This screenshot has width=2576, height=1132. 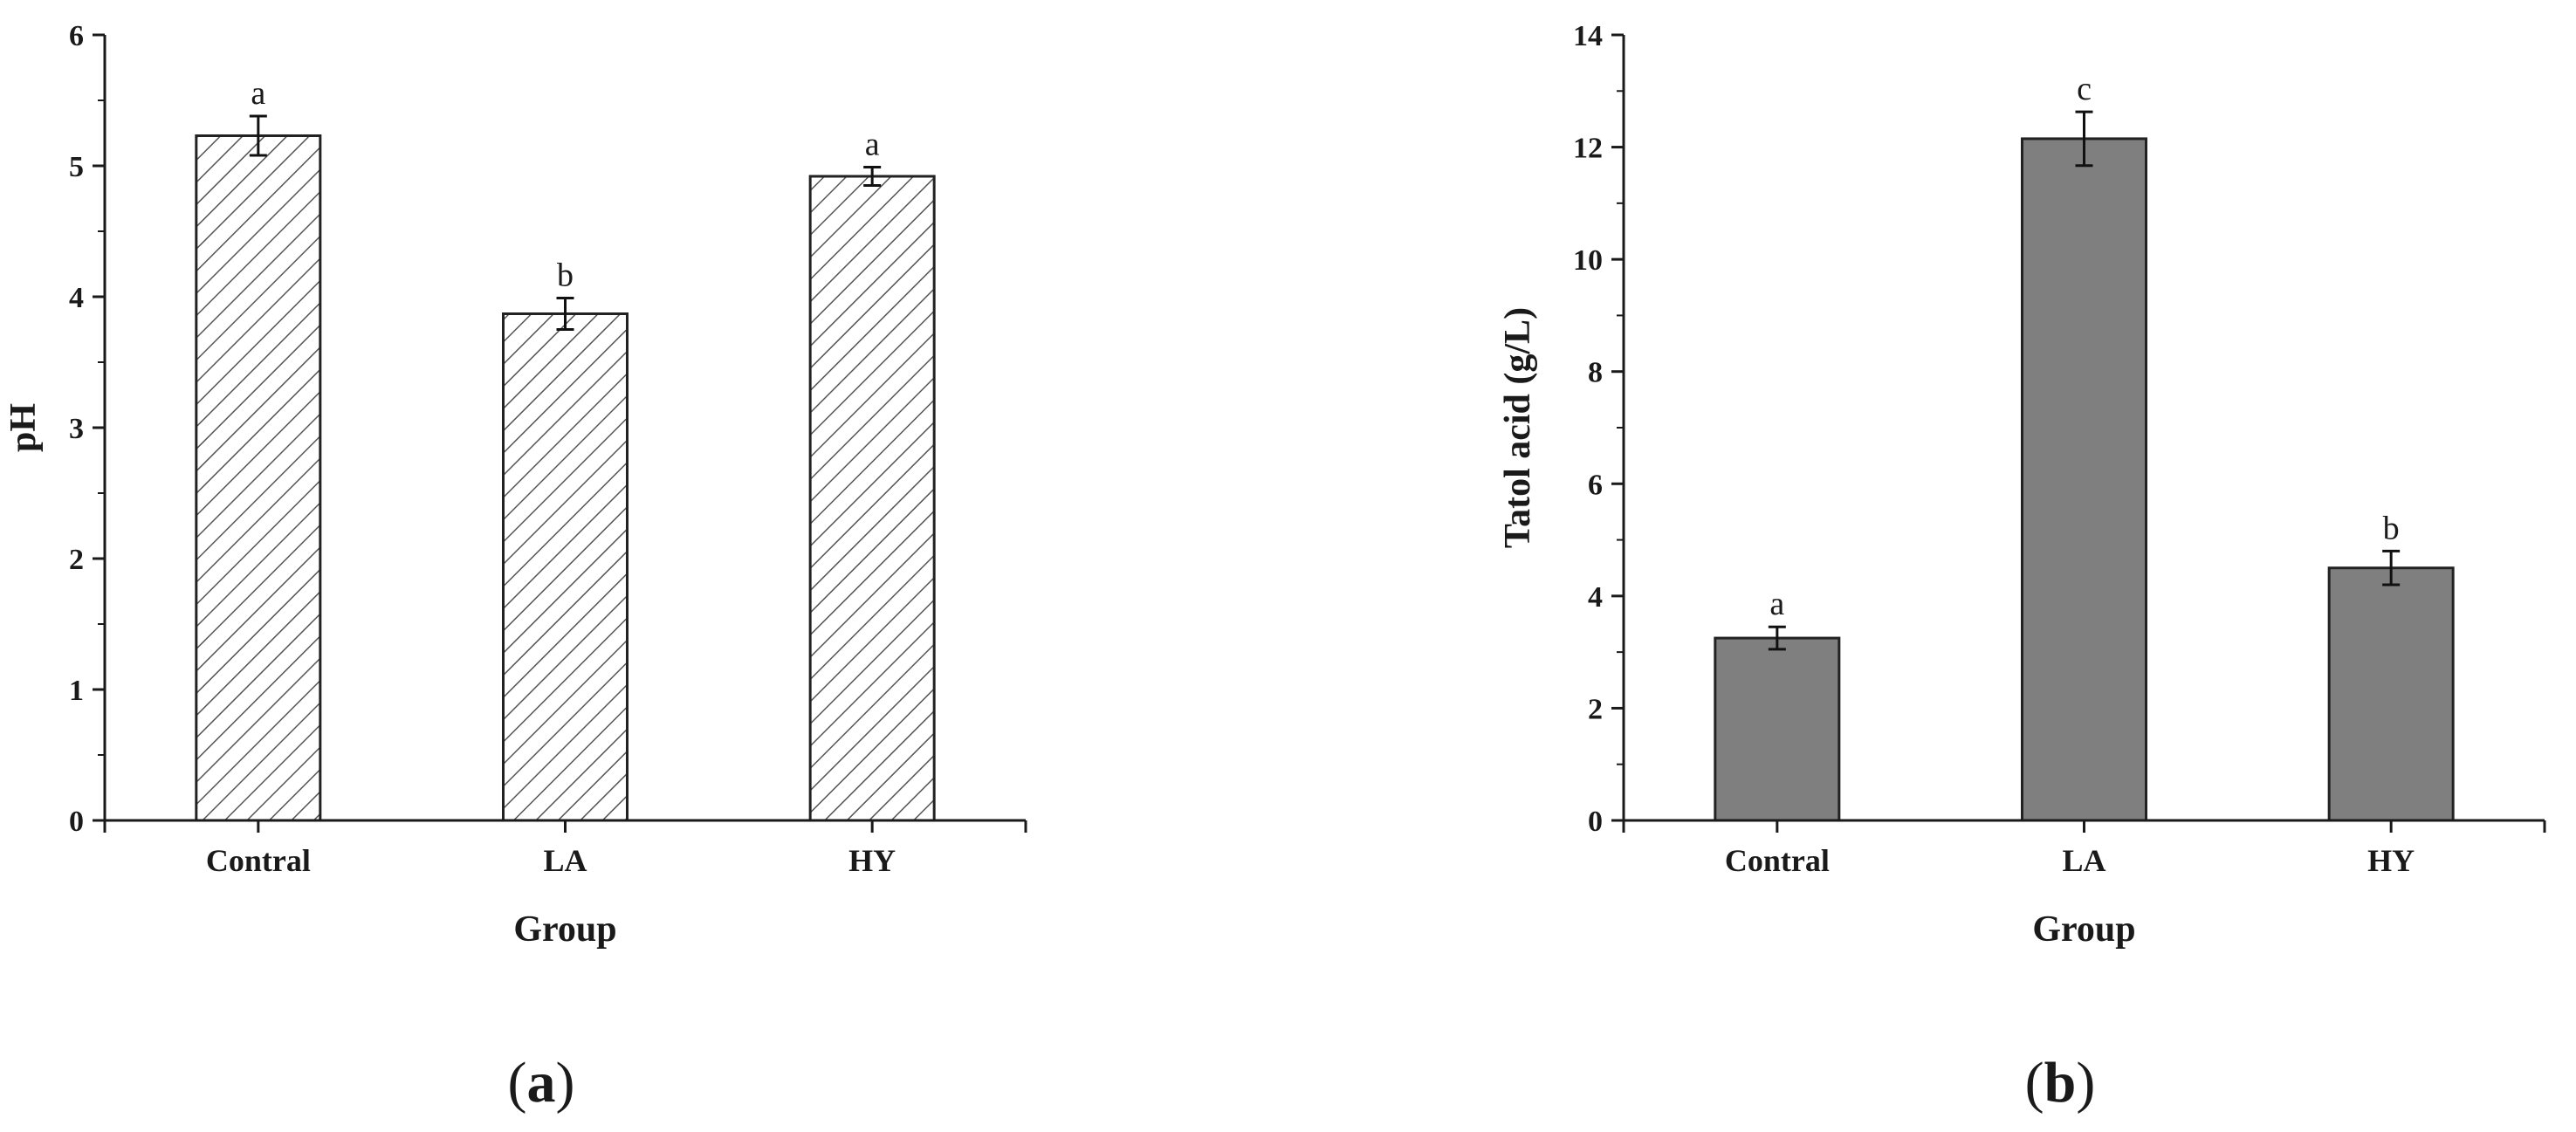 What do you see at coordinates (2084, 89) in the screenshot?
I see `significance-label: c` at bounding box center [2084, 89].